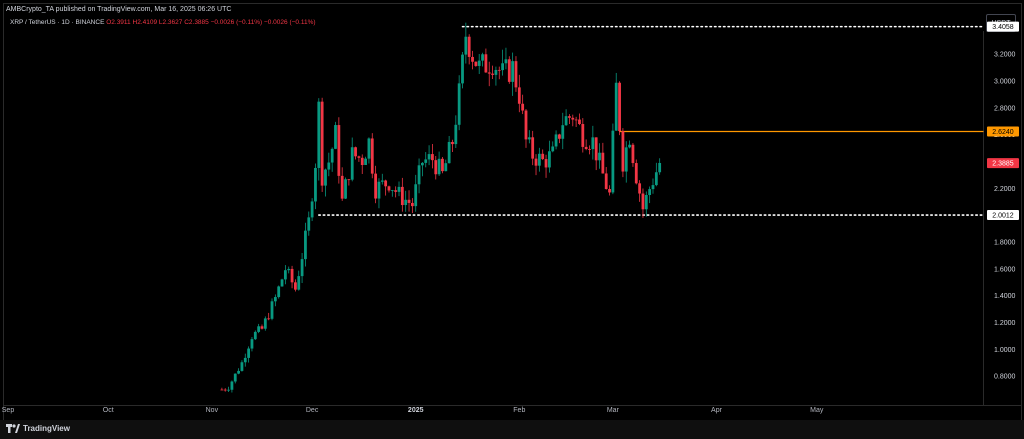  What do you see at coordinates (1005, 243) in the screenshot?
I see `price-tick-label: 1.8000` at bounding box center [1005, 243].